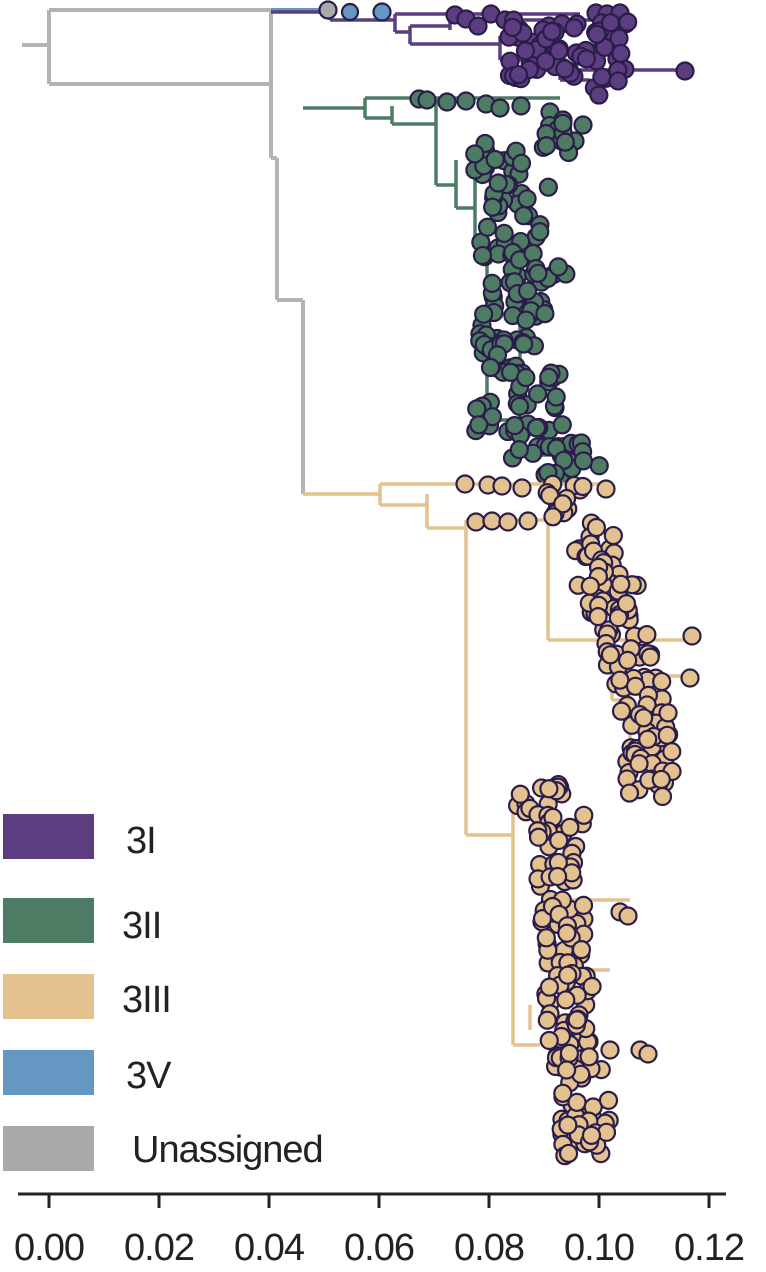 The image size is (766, 1272). What do you see at coordinates (48, 1148) in the screenshot?
I see `legend-swatch-unassigned` at bounding box center [48, 1148].